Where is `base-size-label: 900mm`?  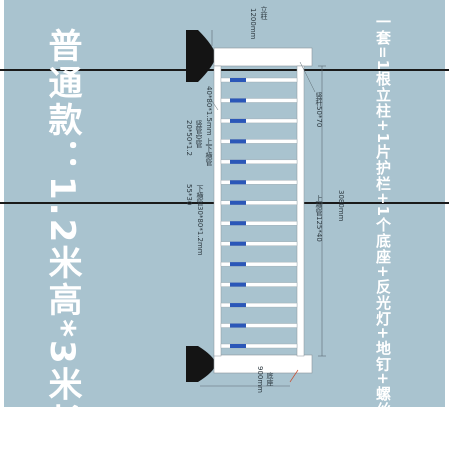
base-size-label: 900mm is located at coordinates (260, 379).